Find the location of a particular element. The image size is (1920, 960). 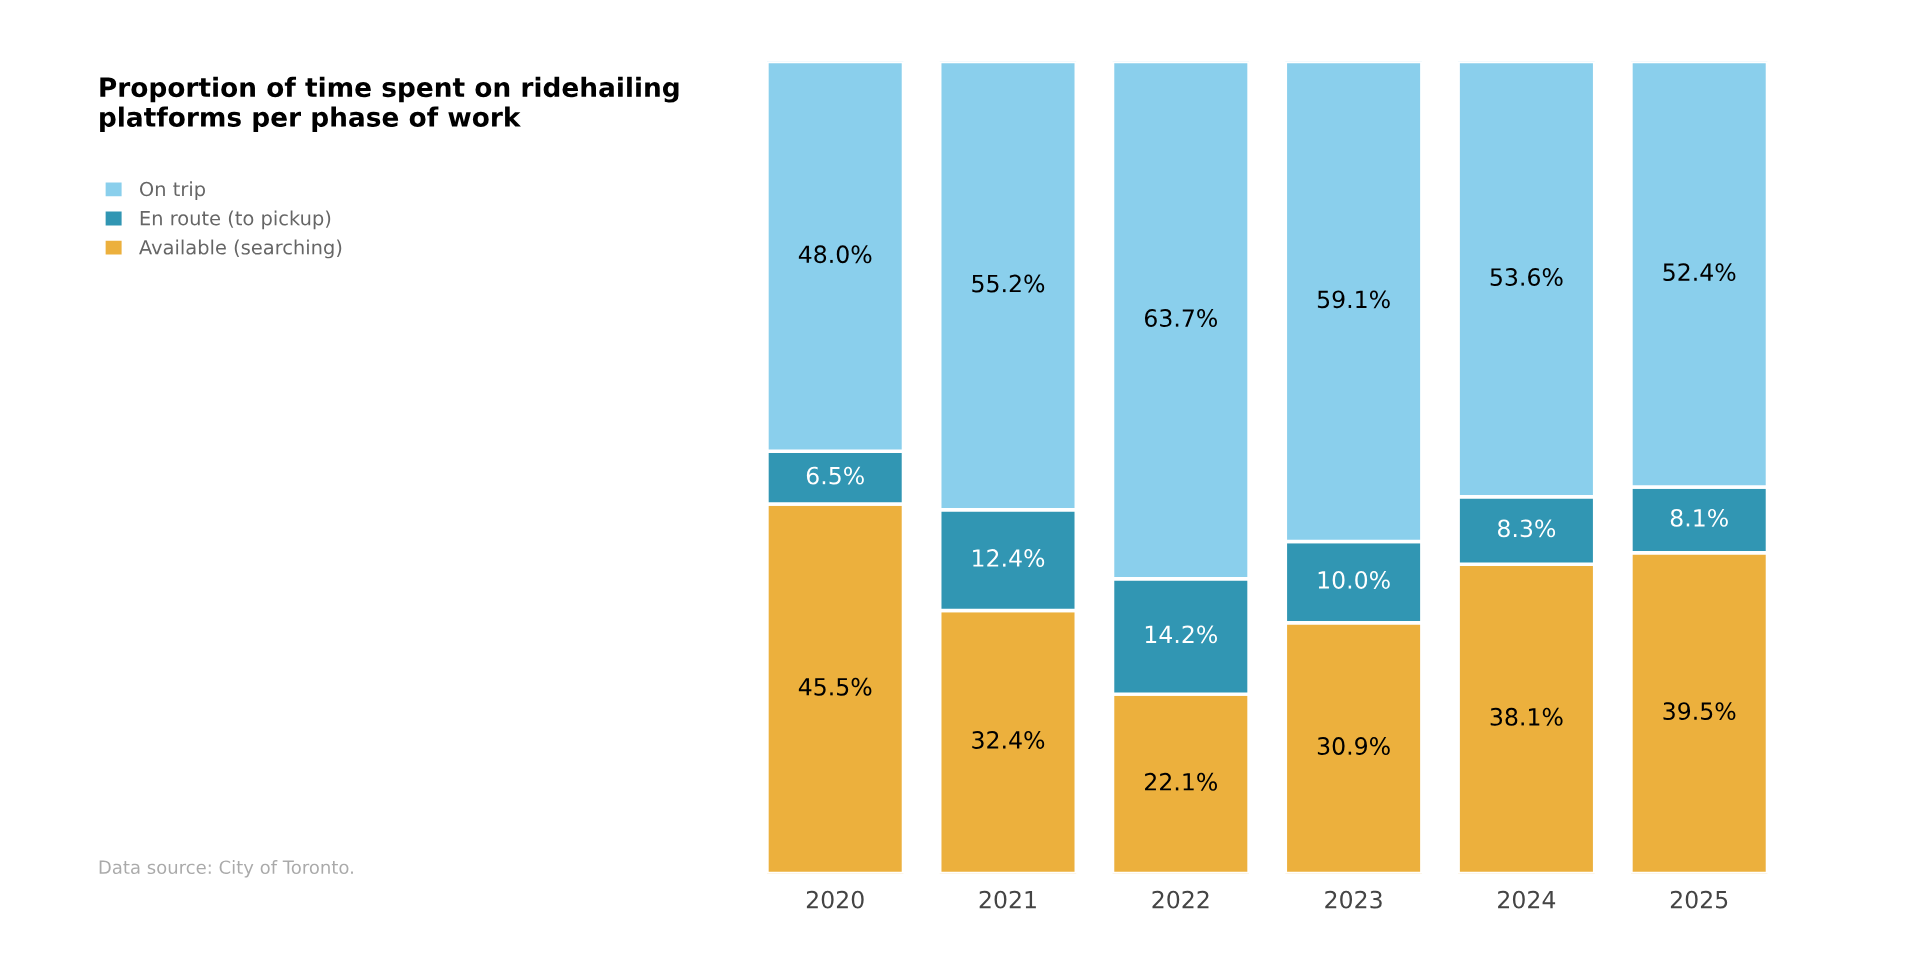

x-tick-label: 2020 is located at coordinates (835, 899).